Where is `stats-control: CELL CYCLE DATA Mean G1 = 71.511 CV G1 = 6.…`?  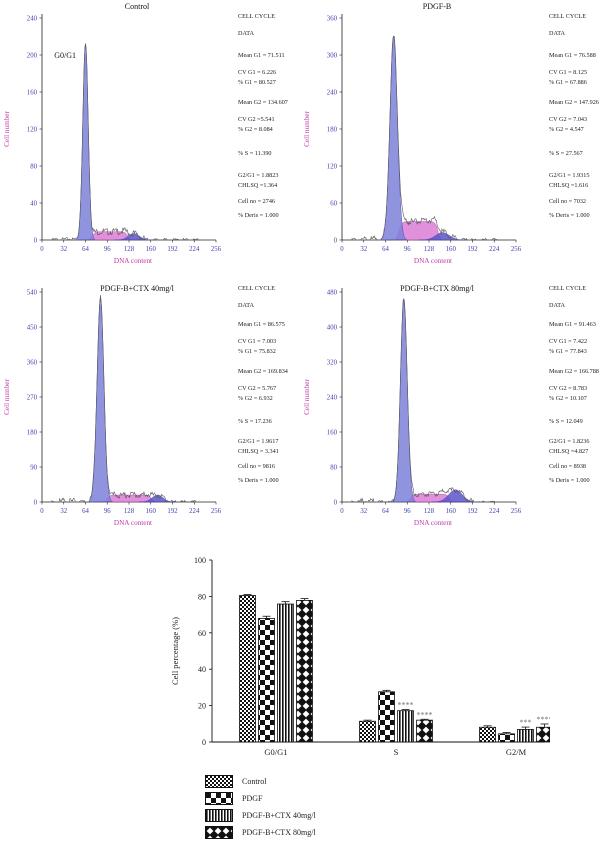 stats-control: CELL CYCLE DATA Mean G1 = 71.511 CV G1 = 6.… is located at coordinates (269, 138).